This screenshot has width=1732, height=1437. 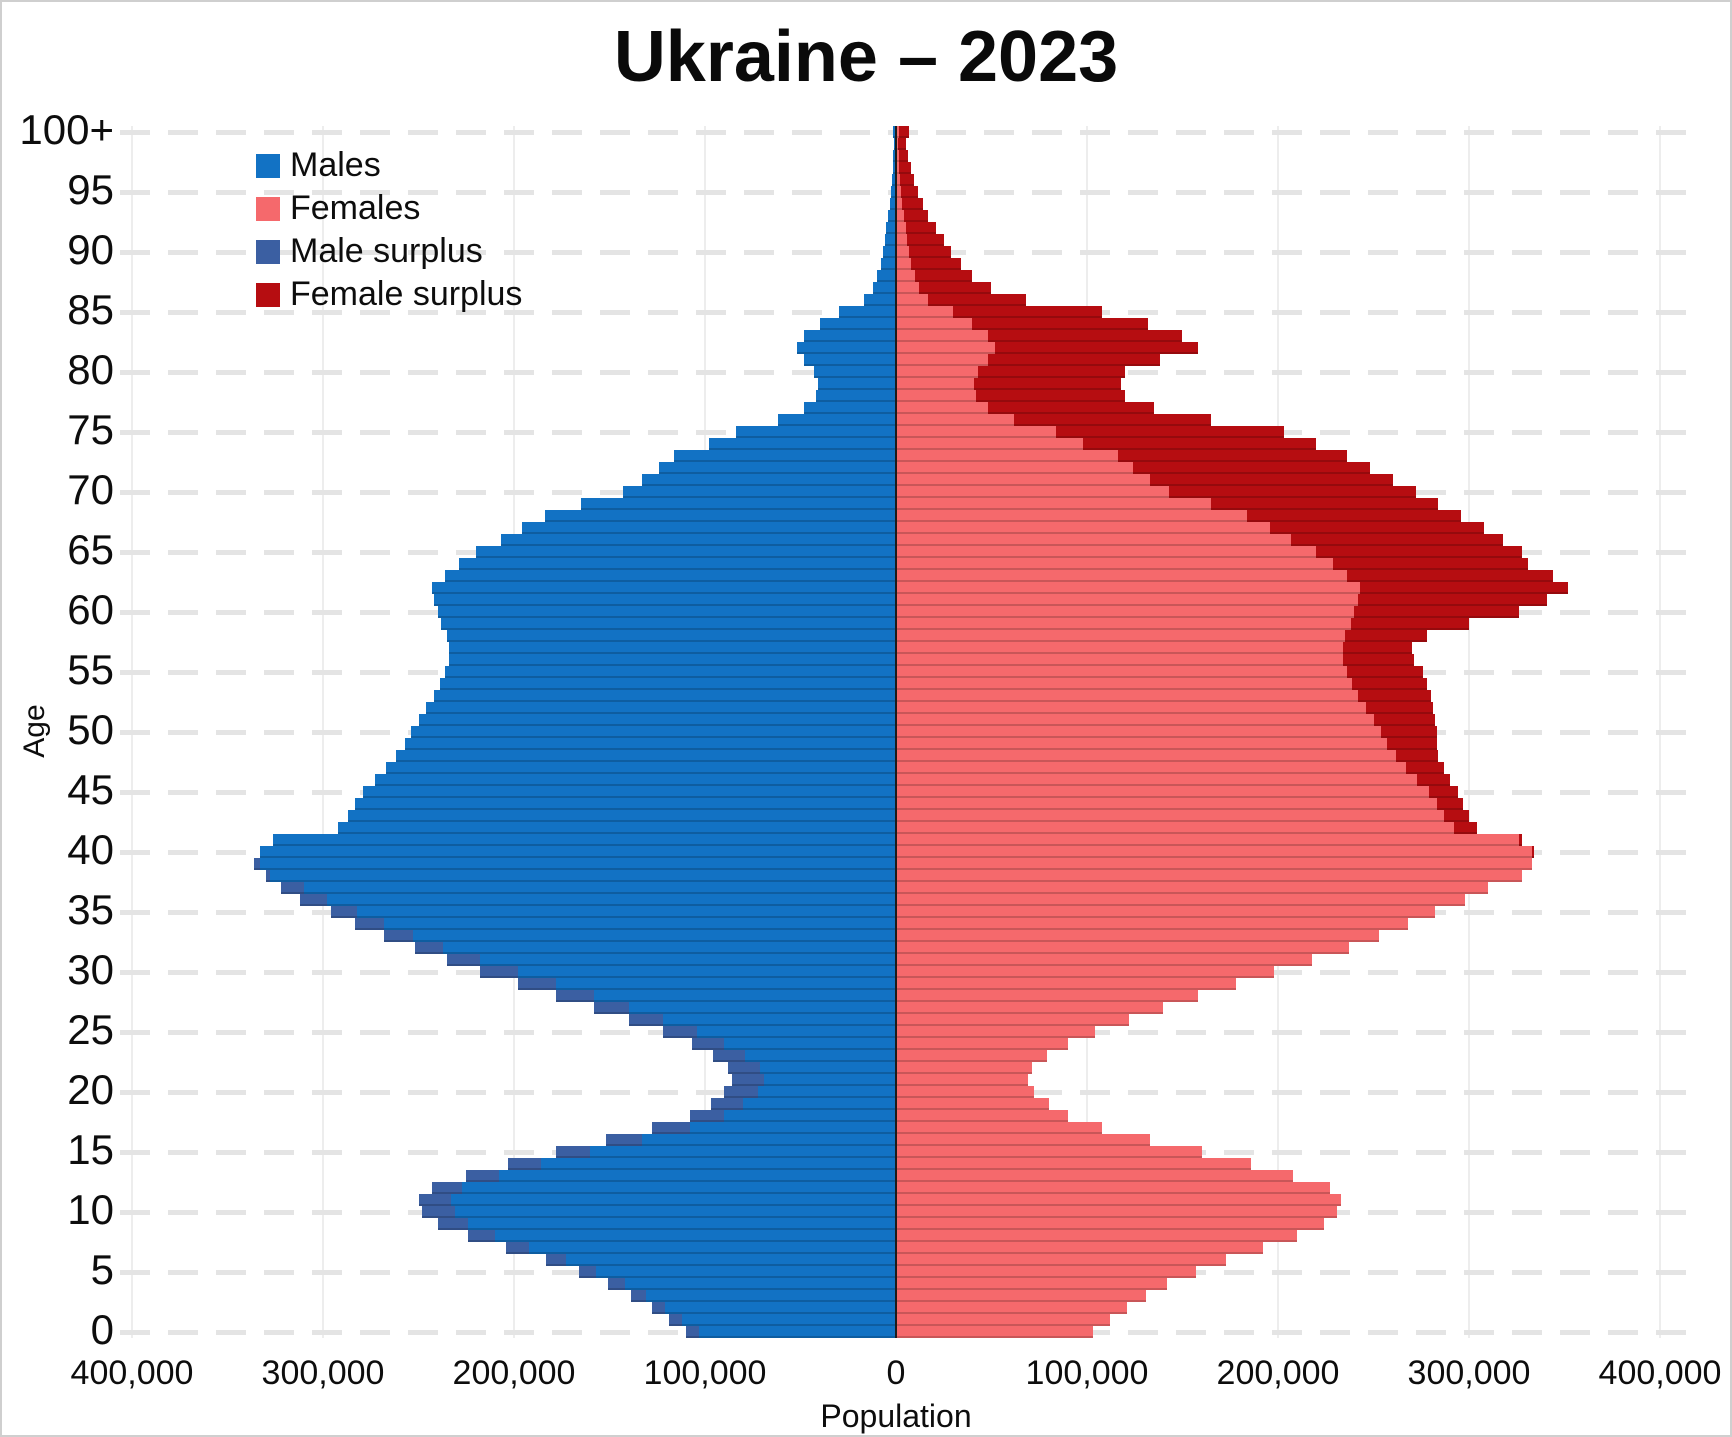 I want to click on y-tick-label: 15, so click(x=90, y=1149).